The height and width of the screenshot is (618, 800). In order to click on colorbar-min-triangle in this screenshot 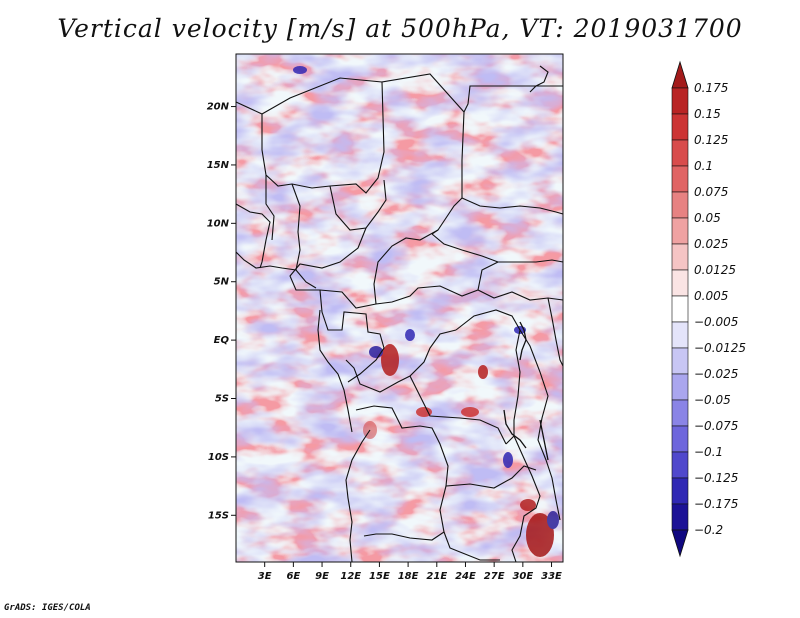, I will do `click(680, 543)`.